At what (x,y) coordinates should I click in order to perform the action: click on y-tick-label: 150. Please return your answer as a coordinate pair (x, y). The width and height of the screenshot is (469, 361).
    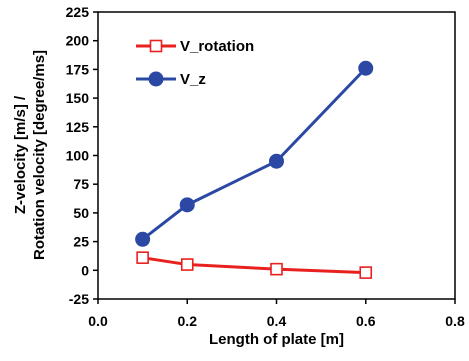
    Looking at the image, I should click on (78, 98).